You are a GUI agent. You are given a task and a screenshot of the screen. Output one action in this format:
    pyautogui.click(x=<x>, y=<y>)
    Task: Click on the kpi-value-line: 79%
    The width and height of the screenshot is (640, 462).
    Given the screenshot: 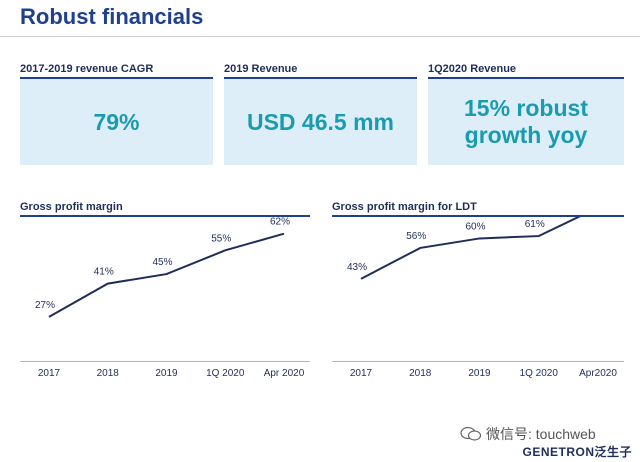 What is the action you would take?
    pyautogui.click(x=116, y=121)
    